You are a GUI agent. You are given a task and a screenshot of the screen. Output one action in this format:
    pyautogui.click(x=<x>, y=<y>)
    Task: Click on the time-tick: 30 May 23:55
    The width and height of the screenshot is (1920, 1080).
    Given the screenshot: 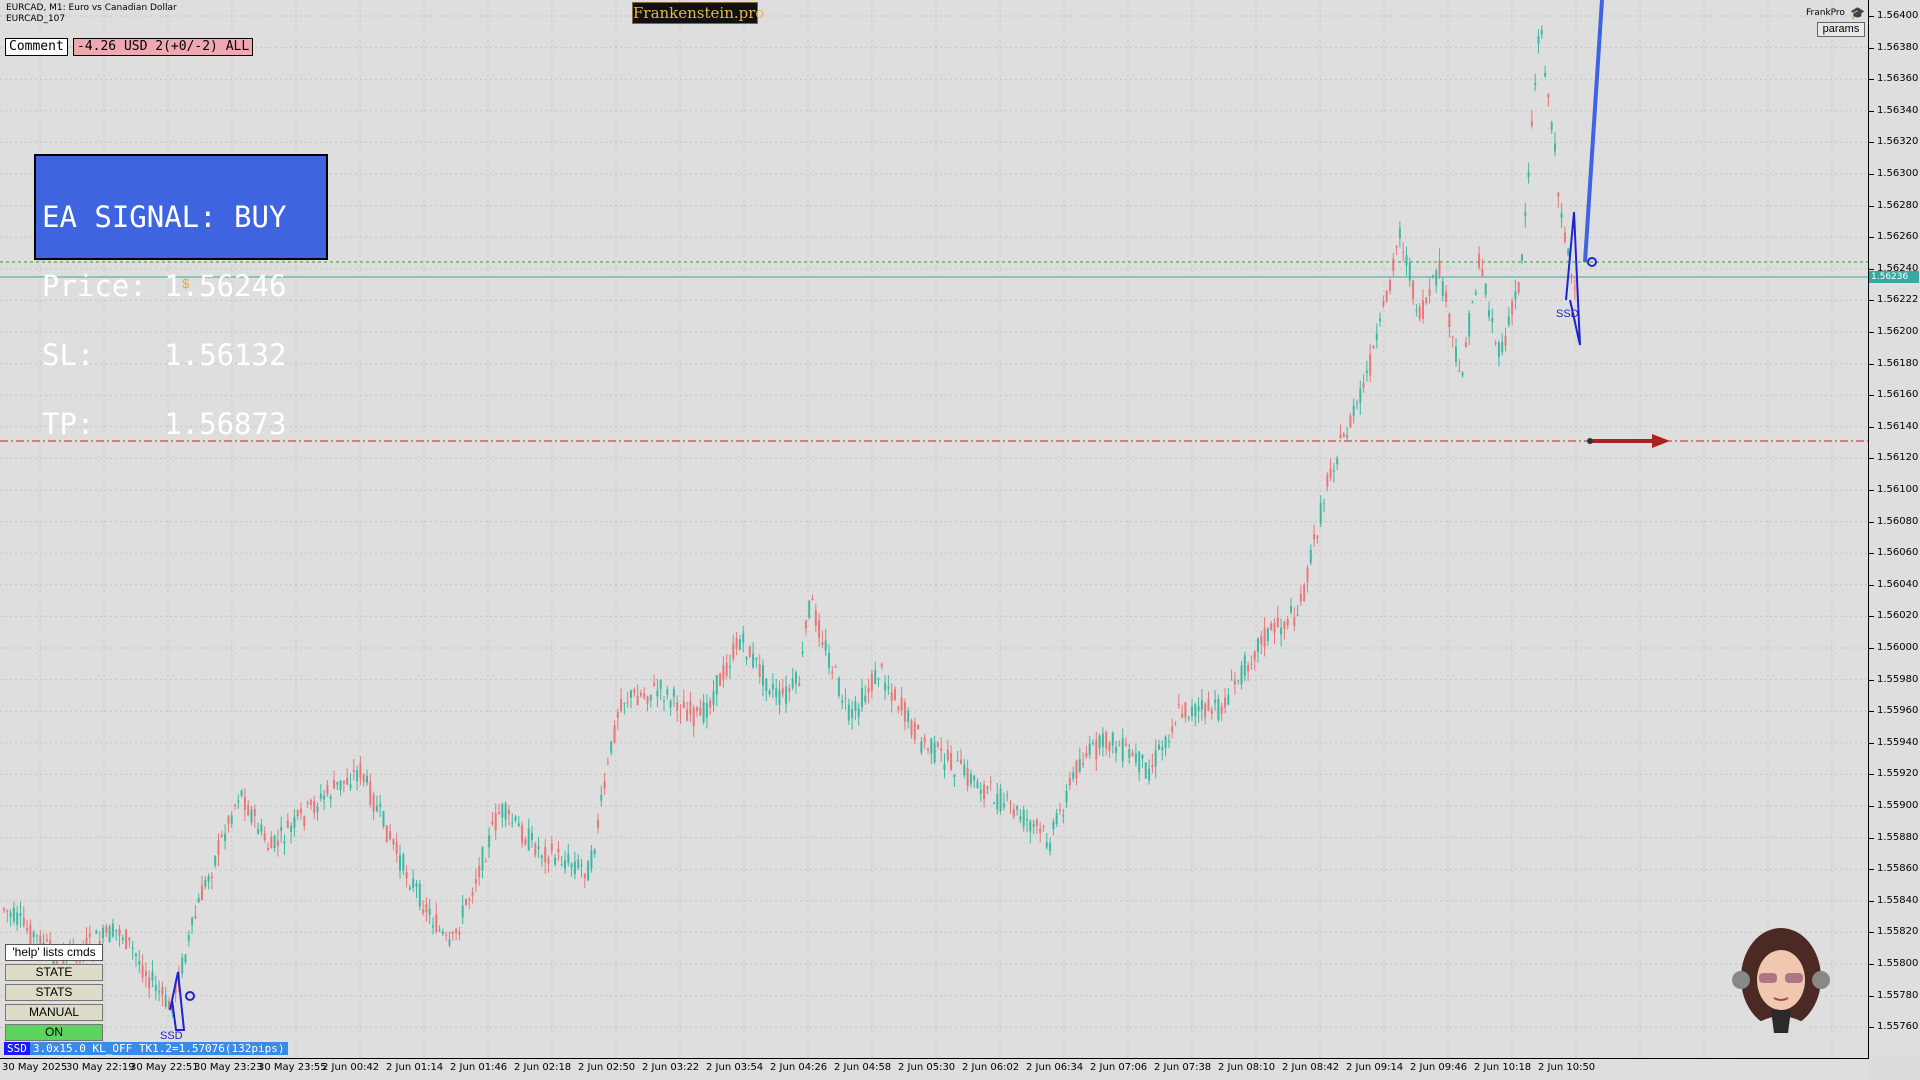 What is the action you would take?
    pyautogui.click(x=292, y=1067)
    